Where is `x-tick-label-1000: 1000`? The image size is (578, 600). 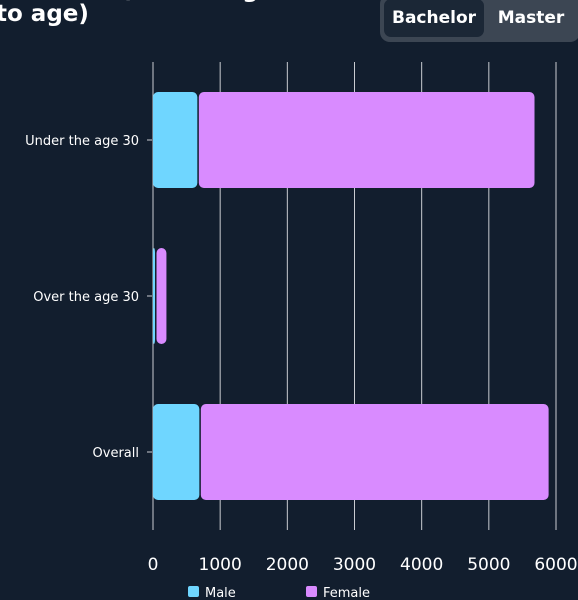 x-tick-label-1000: 1000 is located at coordinates (220, 565).